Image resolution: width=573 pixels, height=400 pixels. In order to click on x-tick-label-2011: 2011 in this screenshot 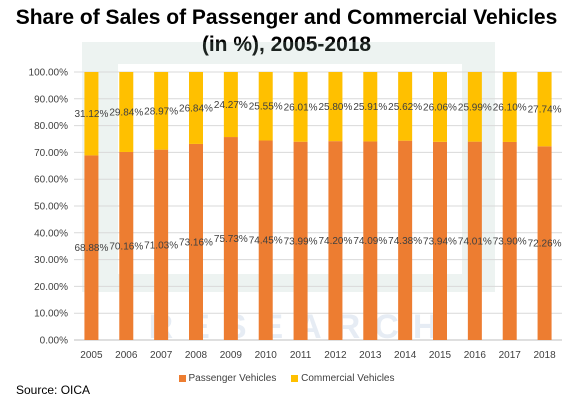, I will do `click(301, 355)`.